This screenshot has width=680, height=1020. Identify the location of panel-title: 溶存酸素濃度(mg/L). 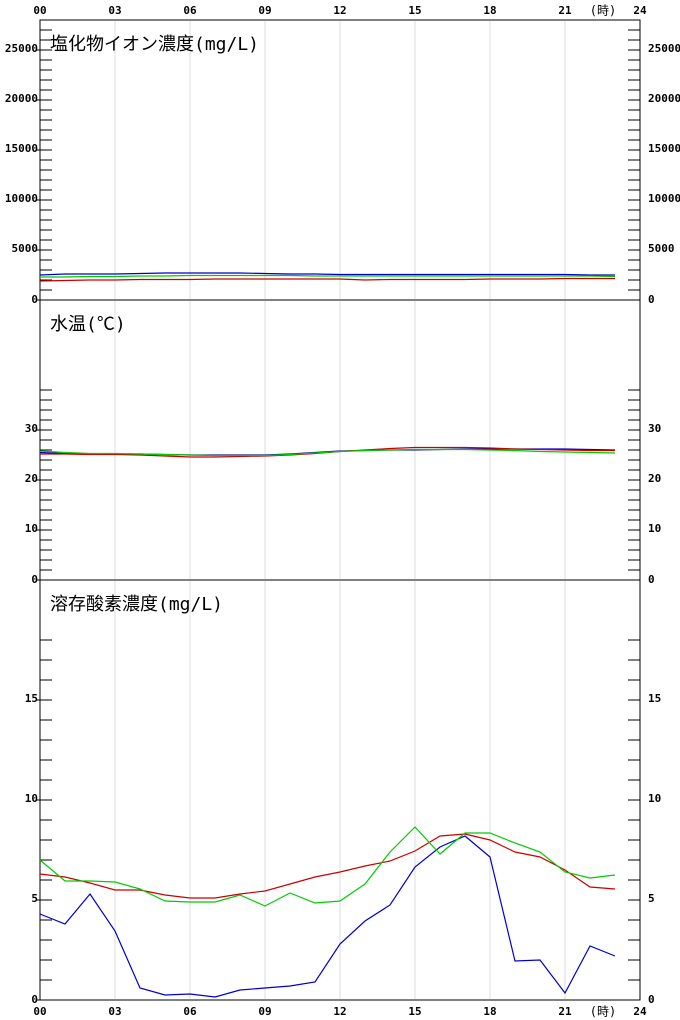
(136, 604).